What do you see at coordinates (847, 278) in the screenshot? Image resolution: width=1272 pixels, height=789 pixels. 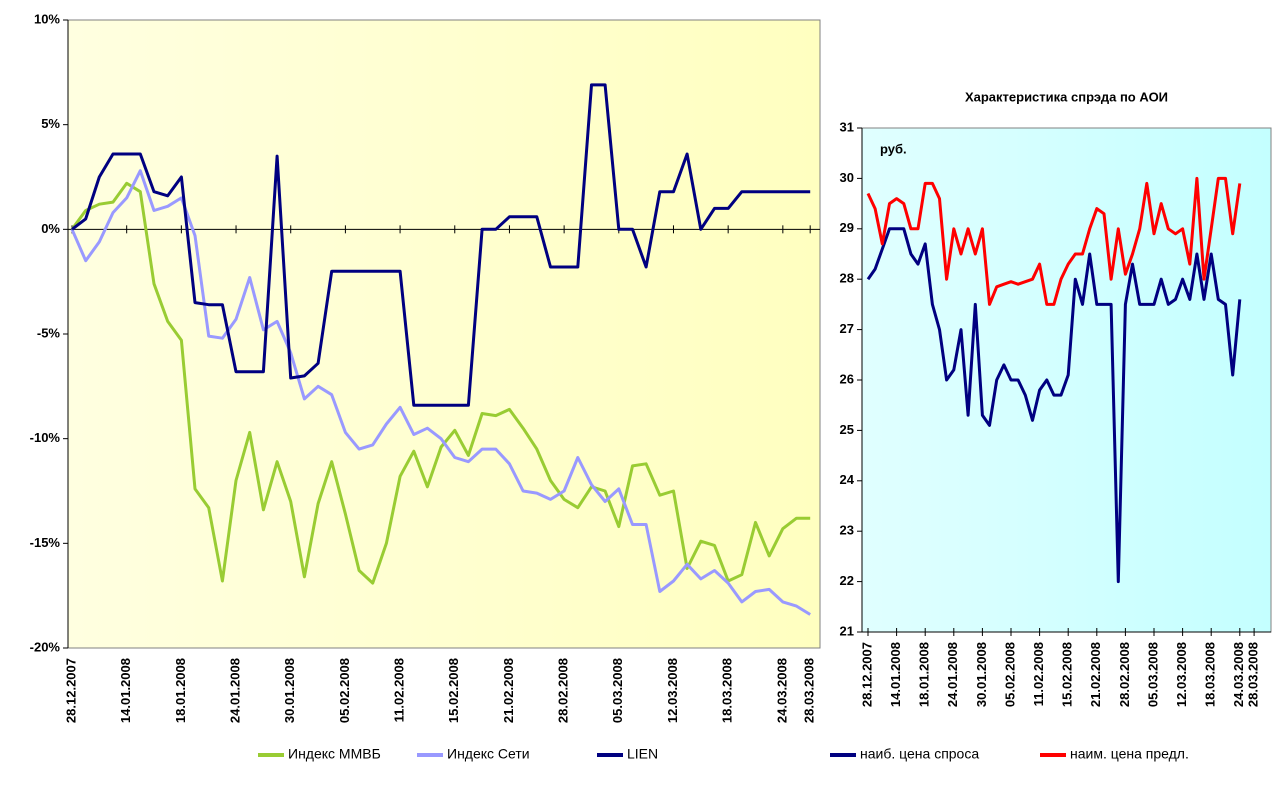 I see `y-tick-label: 28` at bounding box center [847, 278].